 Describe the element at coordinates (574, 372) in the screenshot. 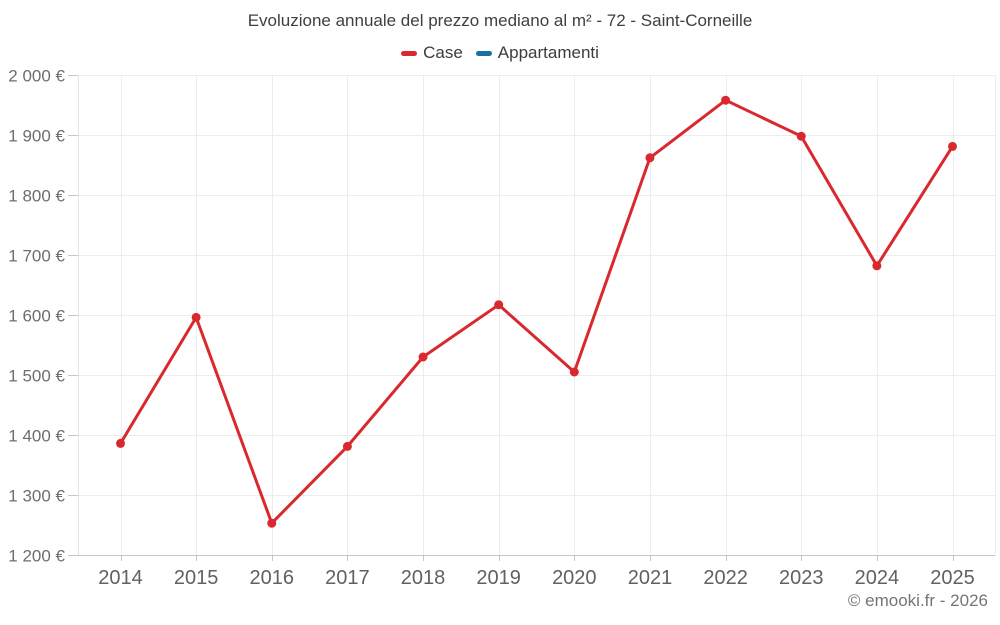

I see `data-point-case-2020` at that location.